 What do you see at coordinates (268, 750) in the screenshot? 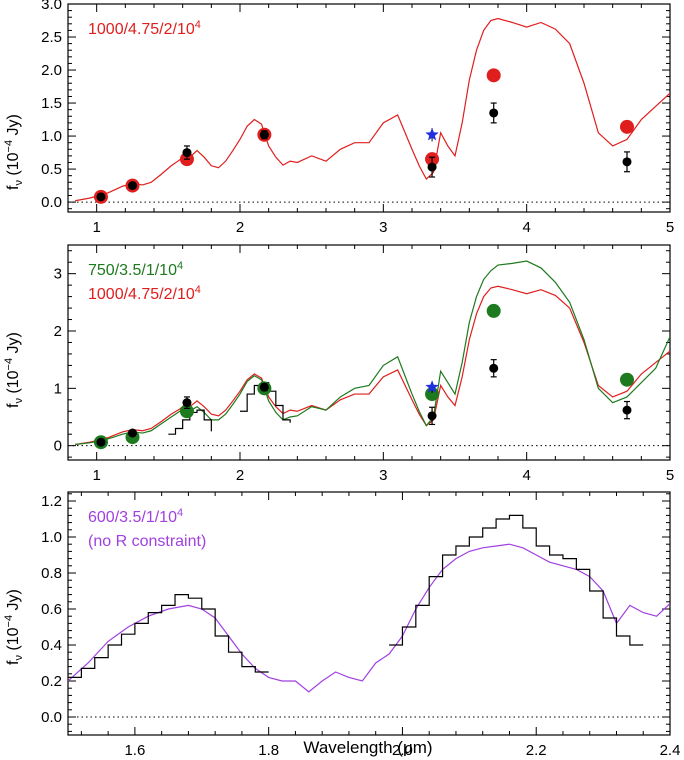
I see `x-tick-label: 1.8` at bounding box center [268, 750].